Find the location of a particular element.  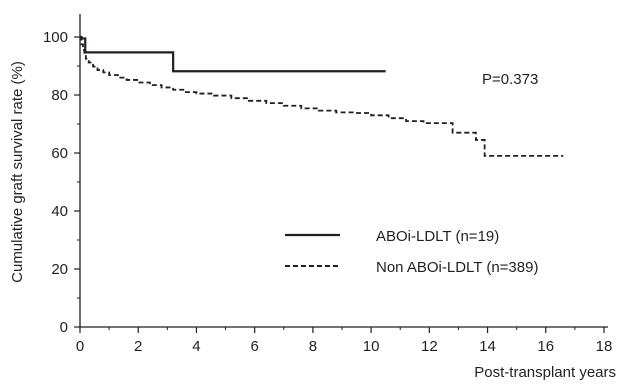

x-tick-label-16: 16 is located at coordinates (545, 346).